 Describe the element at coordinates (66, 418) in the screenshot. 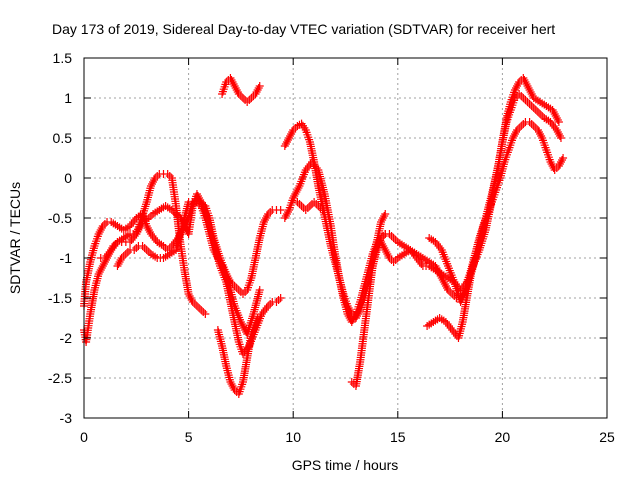

I see `y-tick-label: -3` at that location.